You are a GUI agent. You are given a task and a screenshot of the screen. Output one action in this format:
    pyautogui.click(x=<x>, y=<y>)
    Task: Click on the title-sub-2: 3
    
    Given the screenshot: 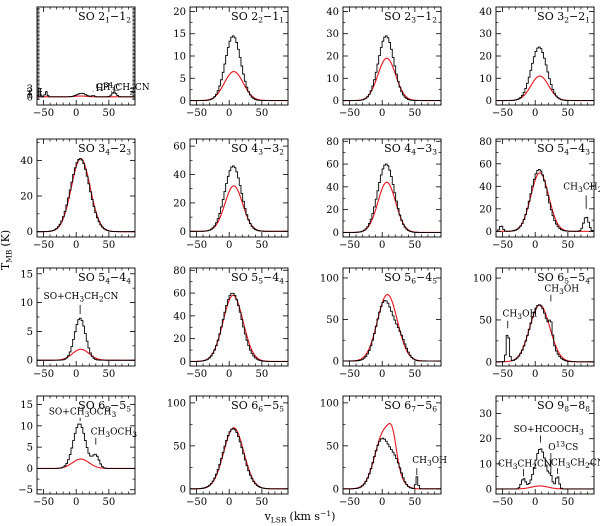 What is the action you would take?
    pyautogui.click(x=128, y=152)
    